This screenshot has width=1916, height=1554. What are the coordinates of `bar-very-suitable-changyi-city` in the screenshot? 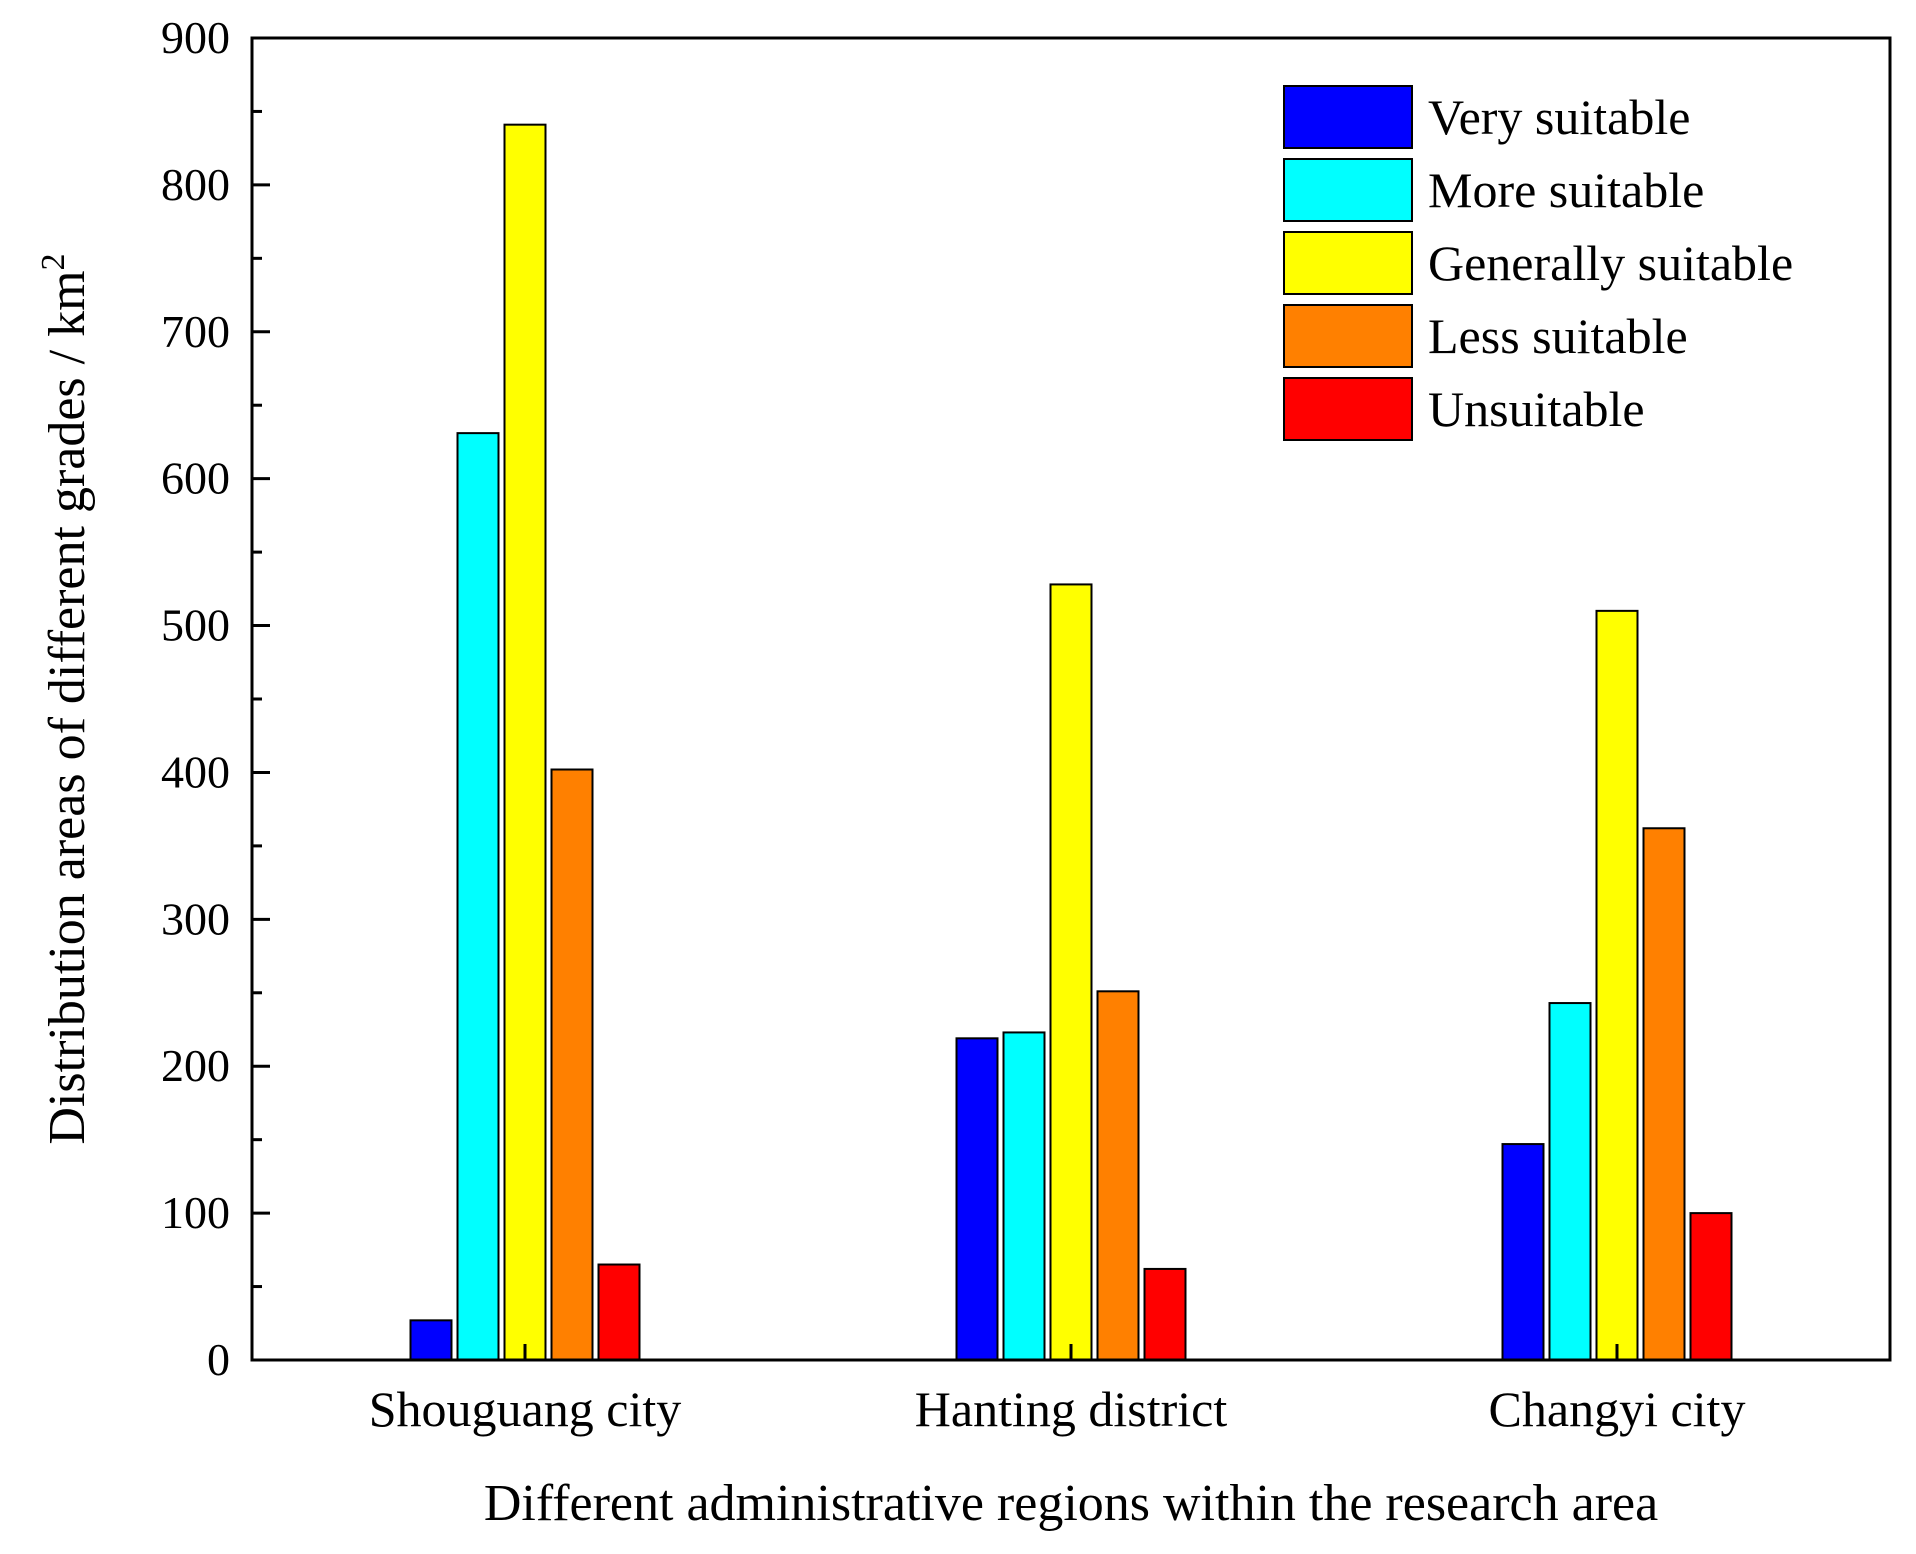 It's located at (1523, 1252).